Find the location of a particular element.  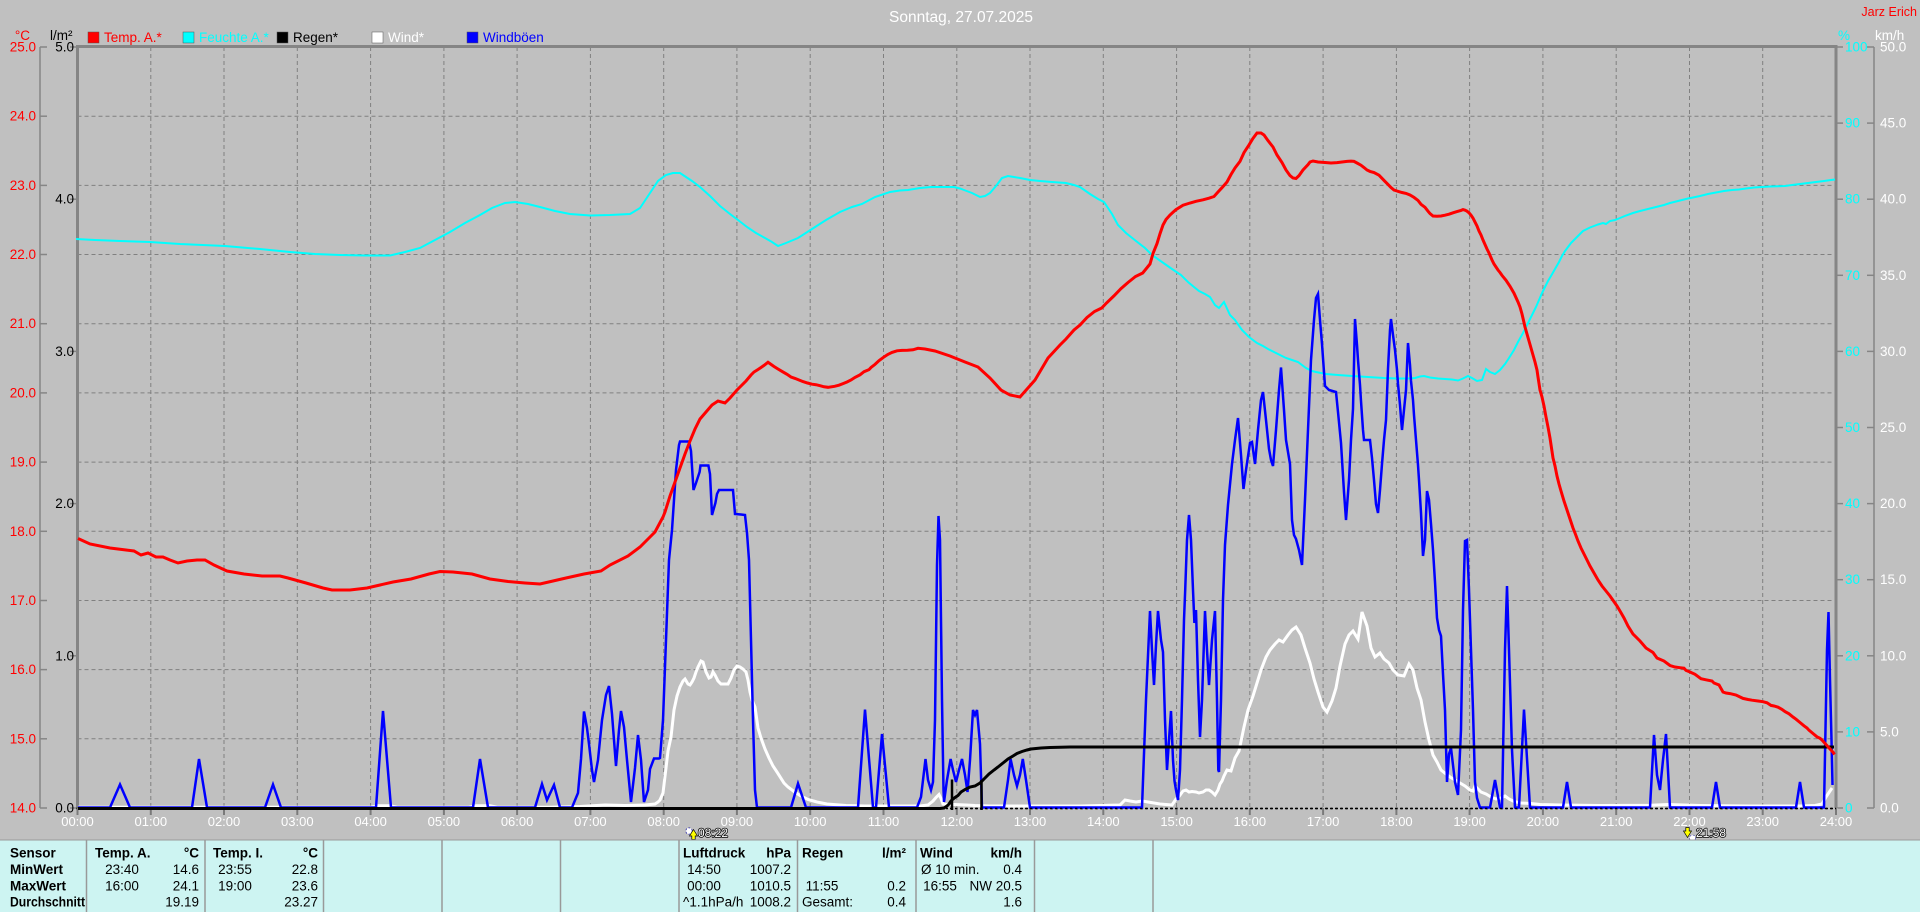

svg-text: Durchschnitt is located at coordinates (47, 902).